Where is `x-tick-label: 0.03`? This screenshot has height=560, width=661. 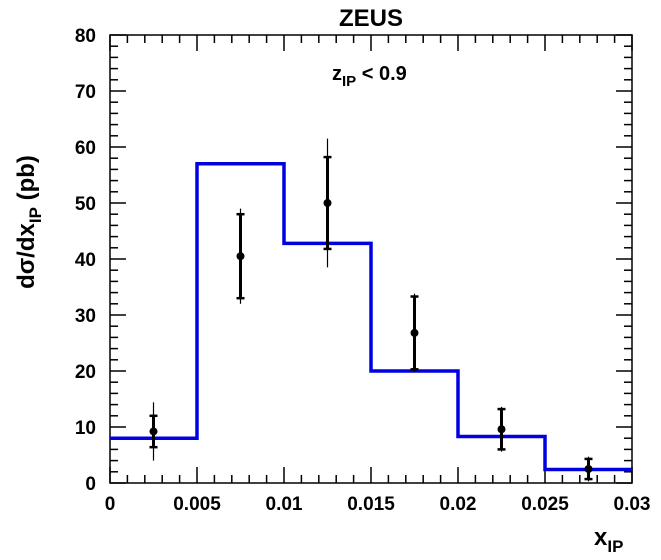 x-tick-label: 0.03 is located at coordinates (632, 504).